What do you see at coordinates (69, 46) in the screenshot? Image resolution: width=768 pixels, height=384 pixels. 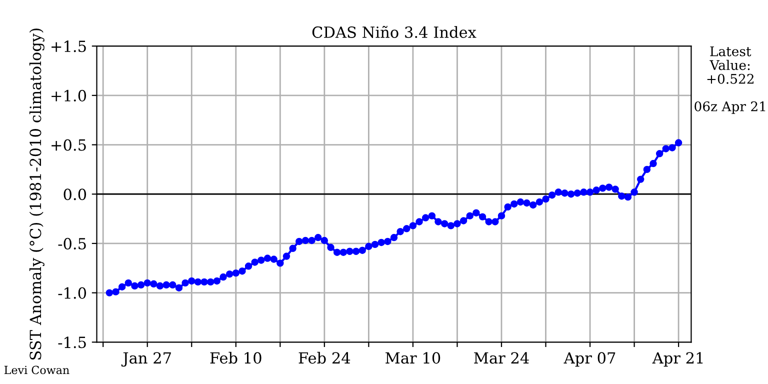 I see `y-tick-label: +1.5` at bounding box center [69, 46].